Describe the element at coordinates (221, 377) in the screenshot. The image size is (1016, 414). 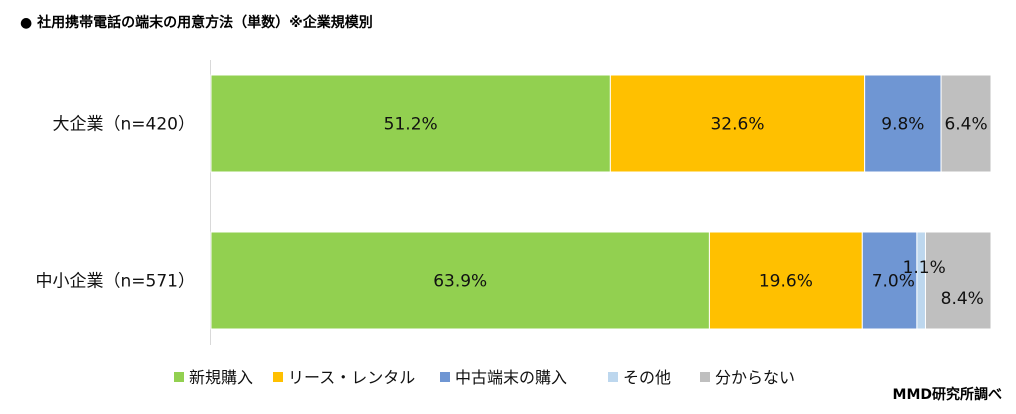
I see `legend-label: 新規購入` at that location.